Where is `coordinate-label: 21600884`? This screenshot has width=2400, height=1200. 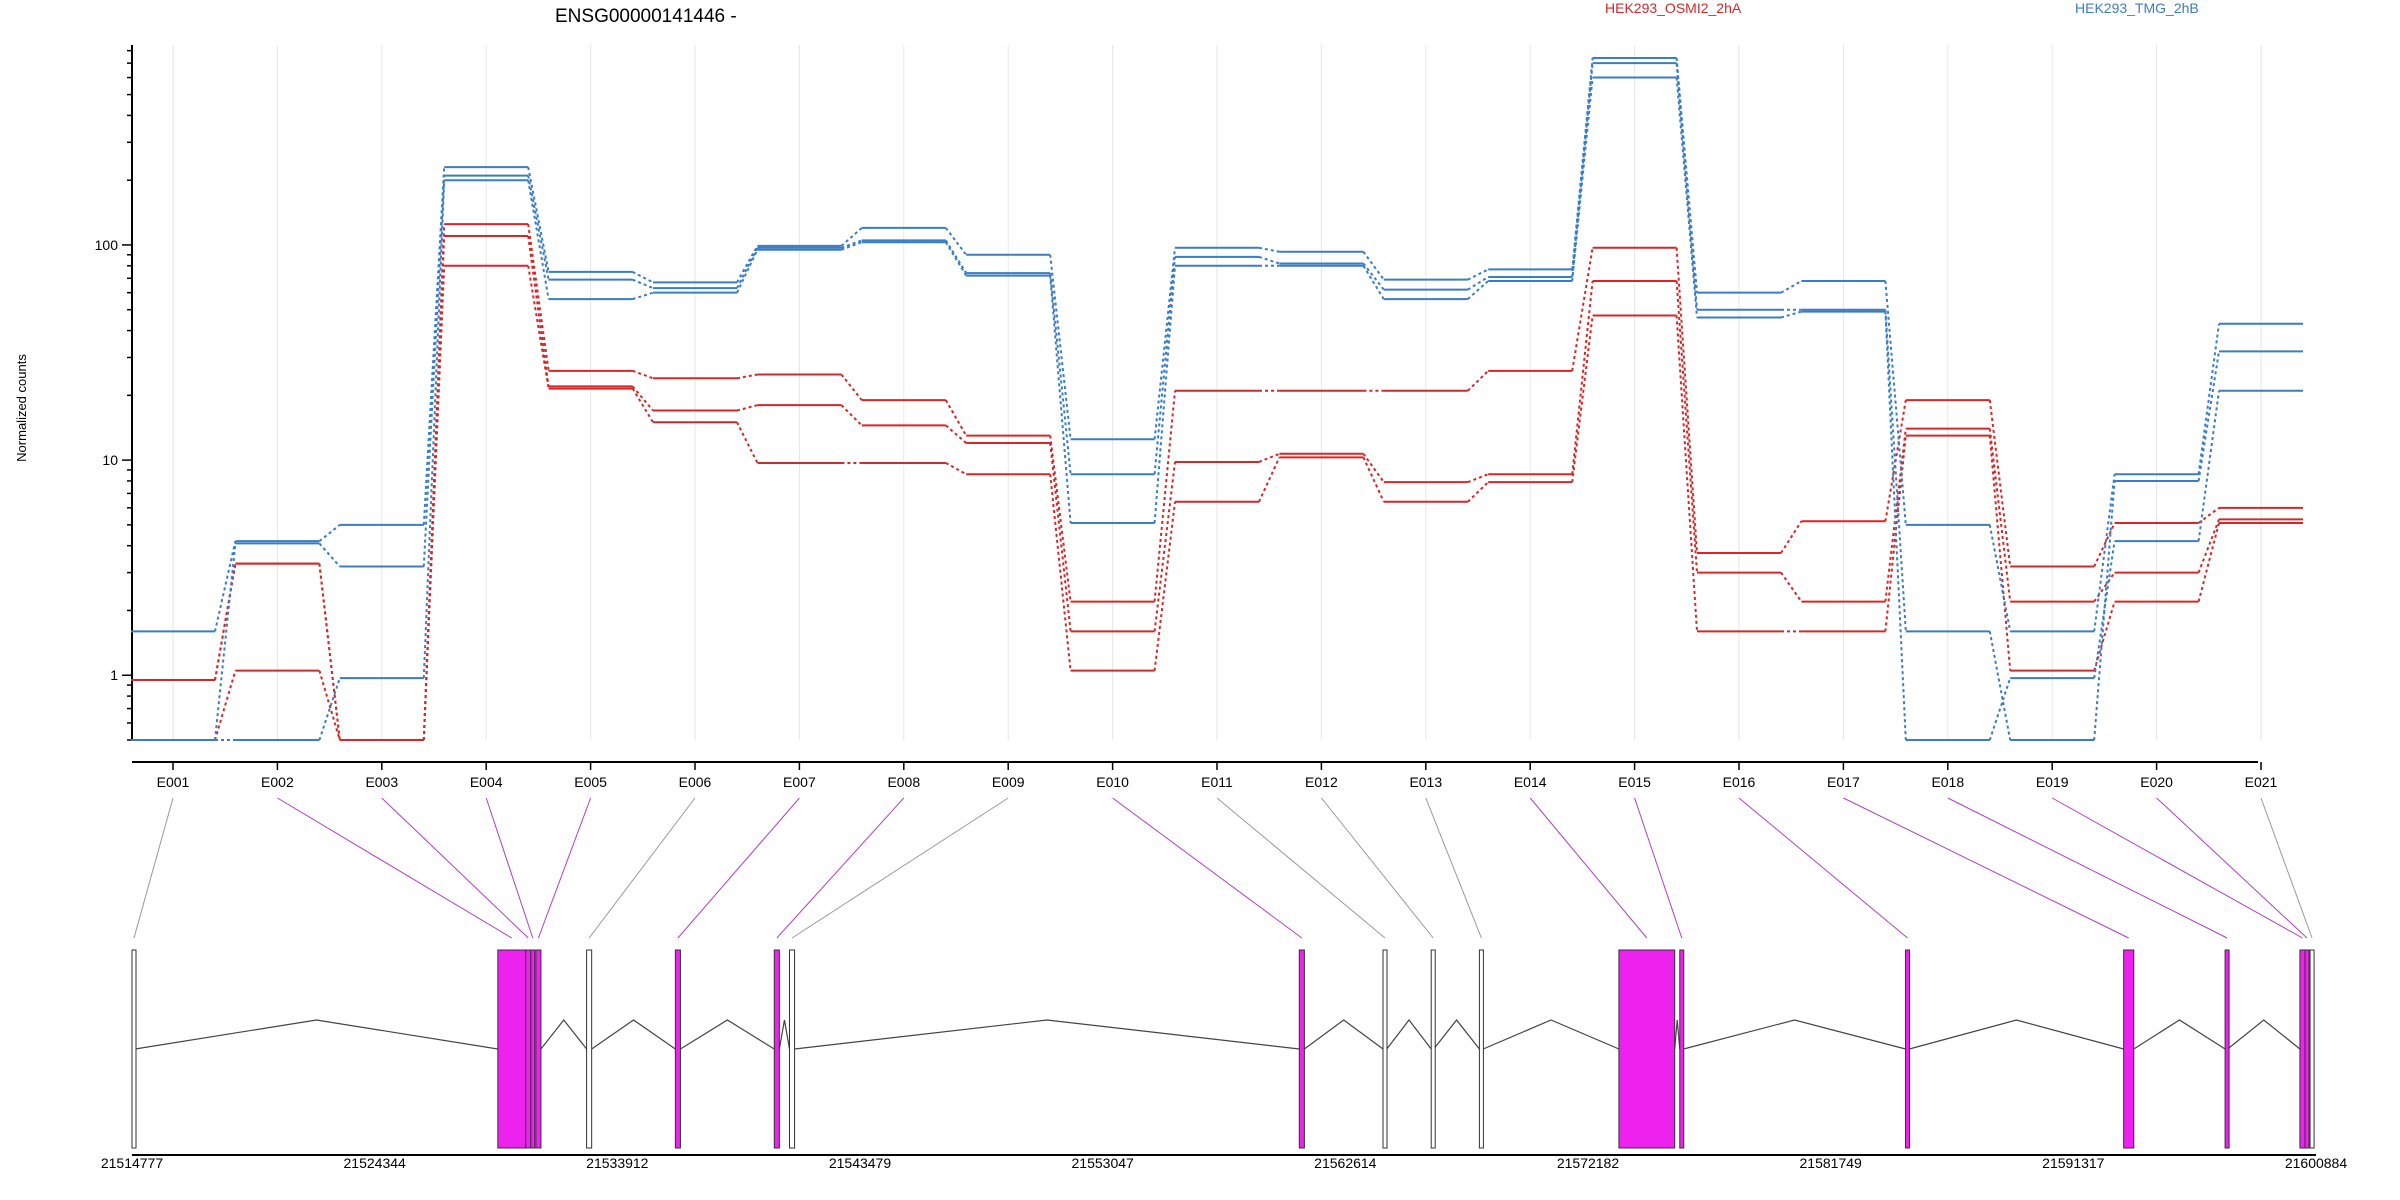
coordinate-label: 21600884 is located at coordinates (2316, 1163).